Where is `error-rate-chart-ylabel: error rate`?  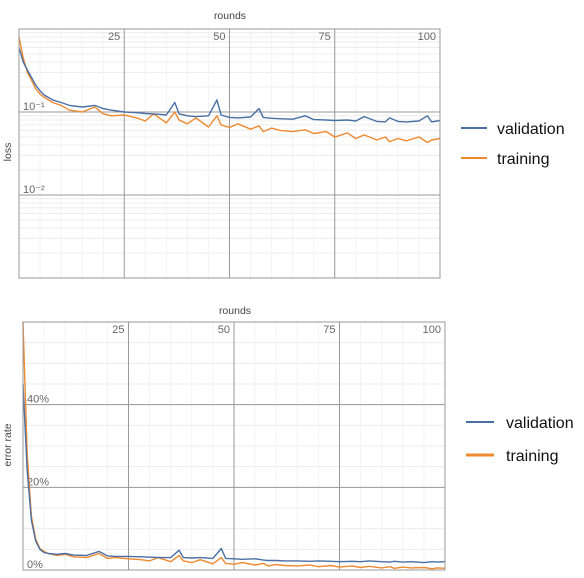 error-rate-chart-ylabel: error rate is located at coordinates (8, 444).